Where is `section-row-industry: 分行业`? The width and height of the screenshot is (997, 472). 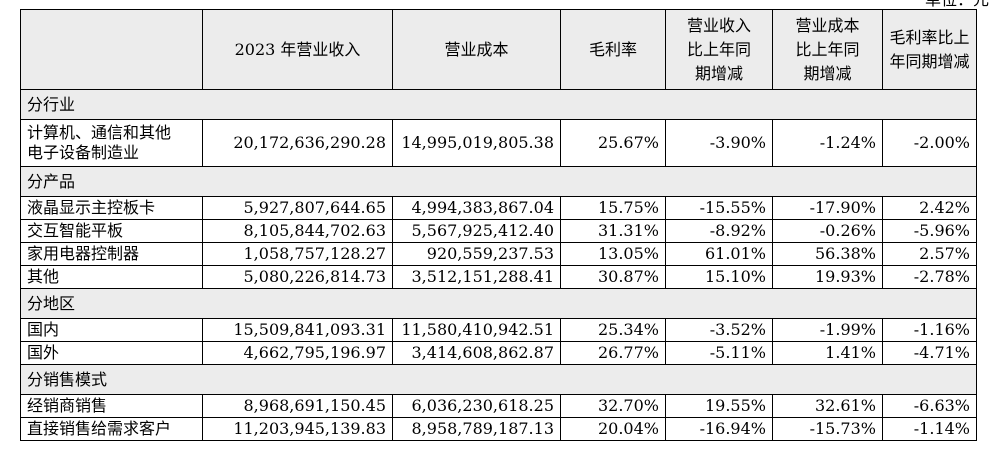 section-row-industry: 分行业 is located at coordinates (498, 104).